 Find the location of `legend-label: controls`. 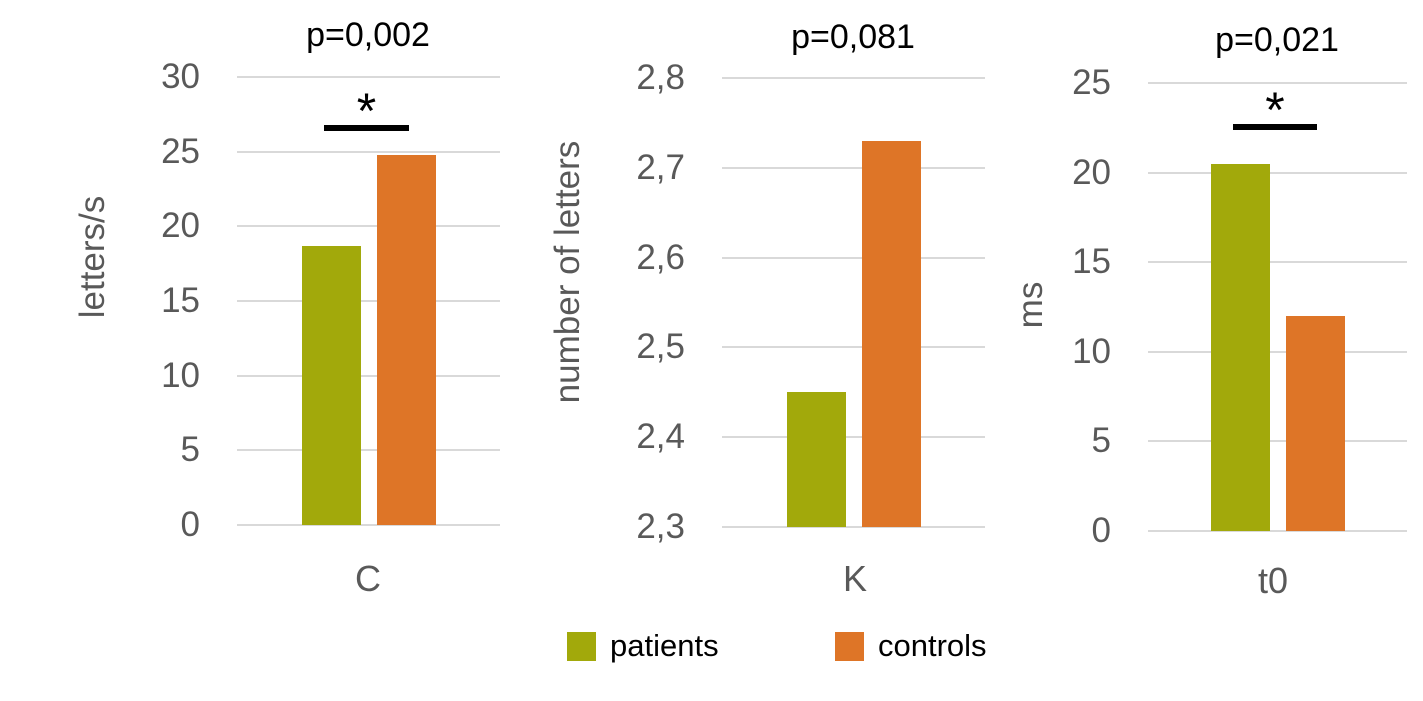

legend-label: controls is located at coordinates (932, 645).